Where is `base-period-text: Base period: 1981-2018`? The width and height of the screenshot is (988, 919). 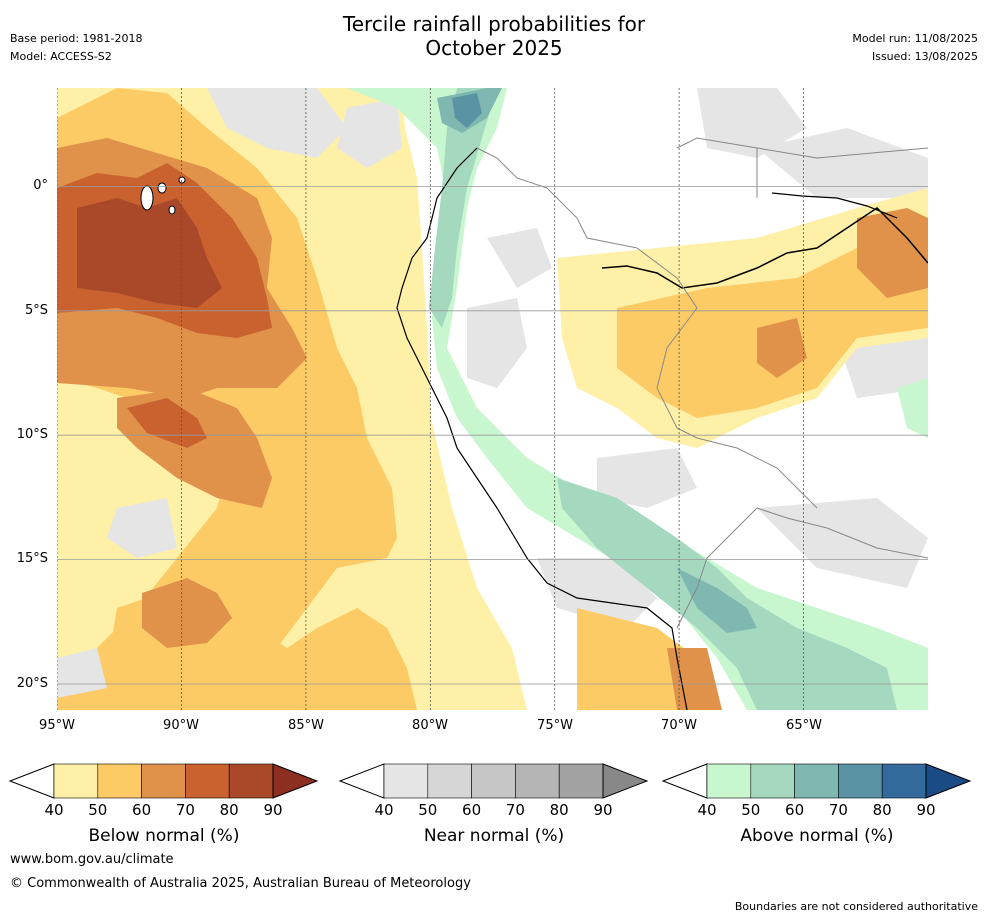 base-period-text: Base period: 1981-2018 is located at coordinates (76, 38).